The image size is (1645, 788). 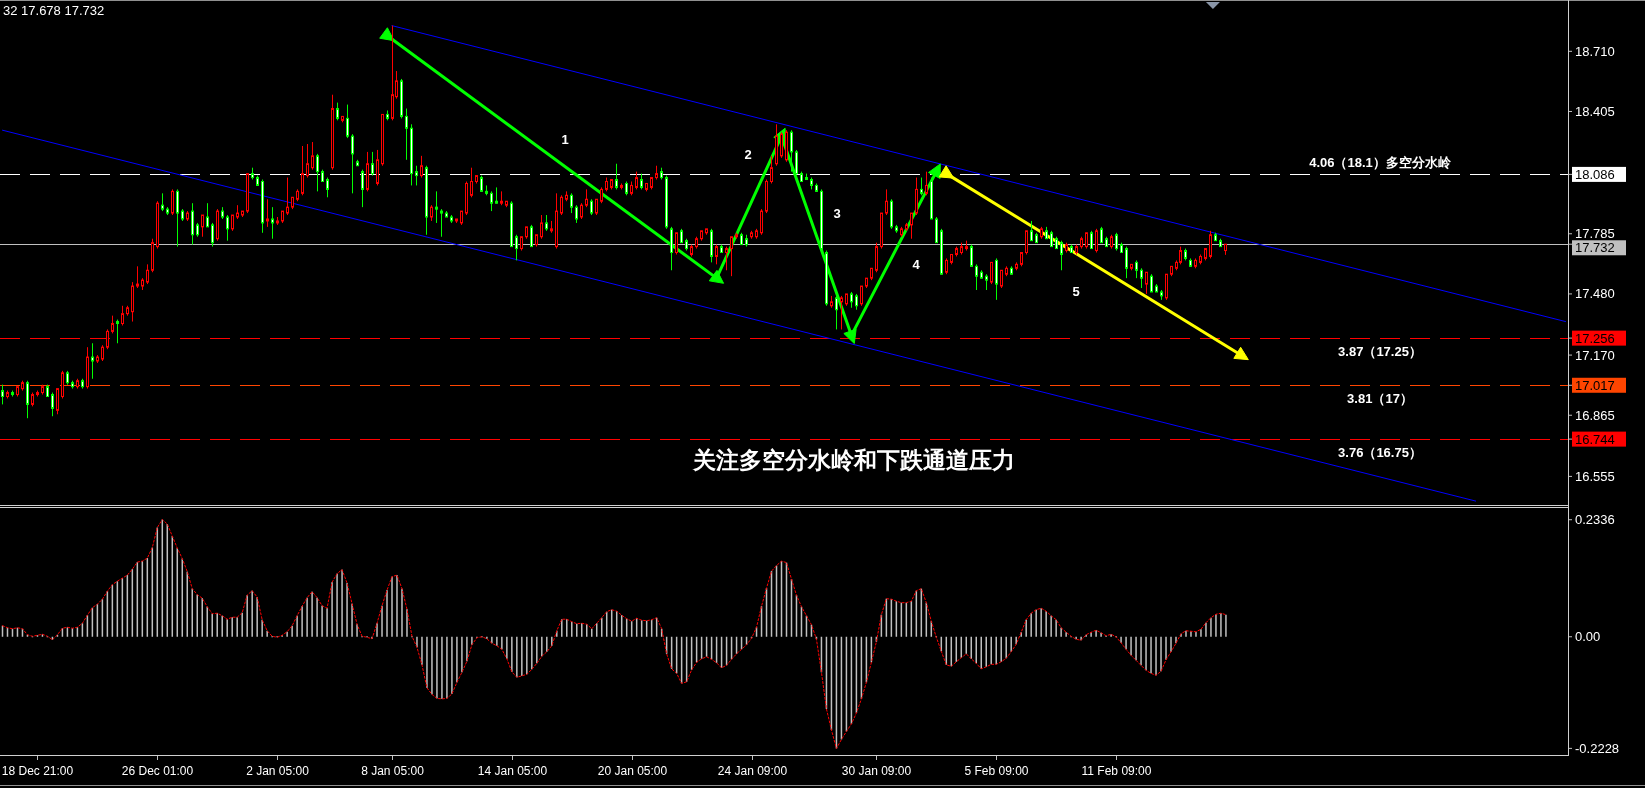 I want to click on y-tick-label: 17.732, so click(x=1595, y=248).